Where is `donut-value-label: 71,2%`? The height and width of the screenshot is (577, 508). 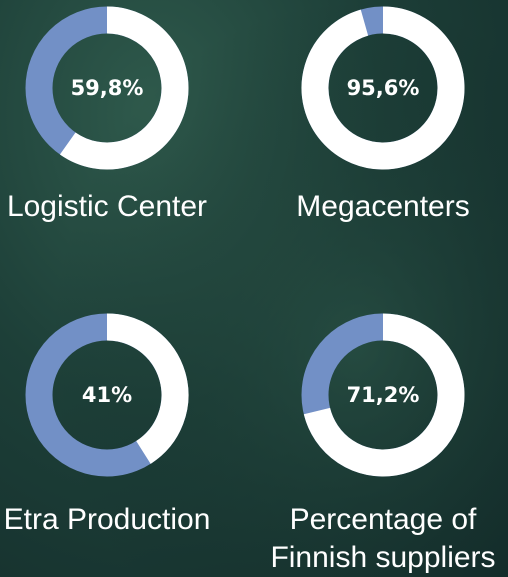
donut-value-label: 71,2% is located at coordinates (383, 395).